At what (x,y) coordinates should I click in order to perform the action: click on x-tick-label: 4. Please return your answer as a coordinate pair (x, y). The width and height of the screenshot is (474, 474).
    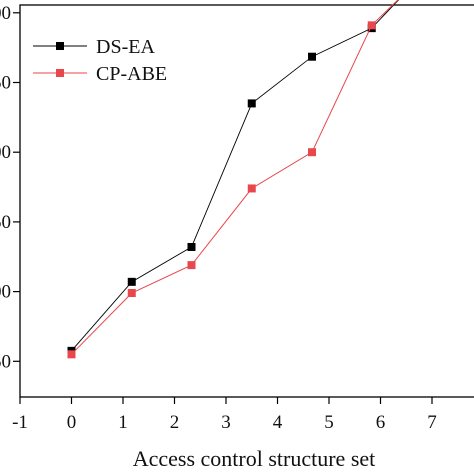
    Looking at the image, I should click on (278, 422).